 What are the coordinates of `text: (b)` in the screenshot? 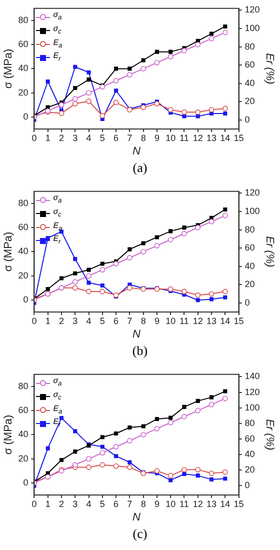 It's located at (140, 351).